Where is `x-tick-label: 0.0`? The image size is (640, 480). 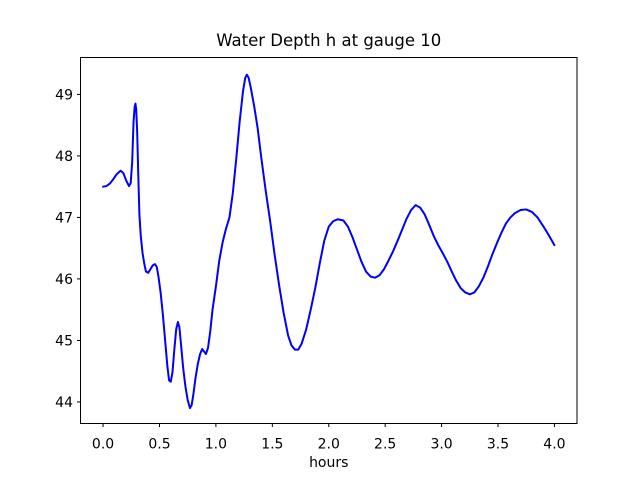
x-tick-label: 0.0 is located at coordinates (103, 445).